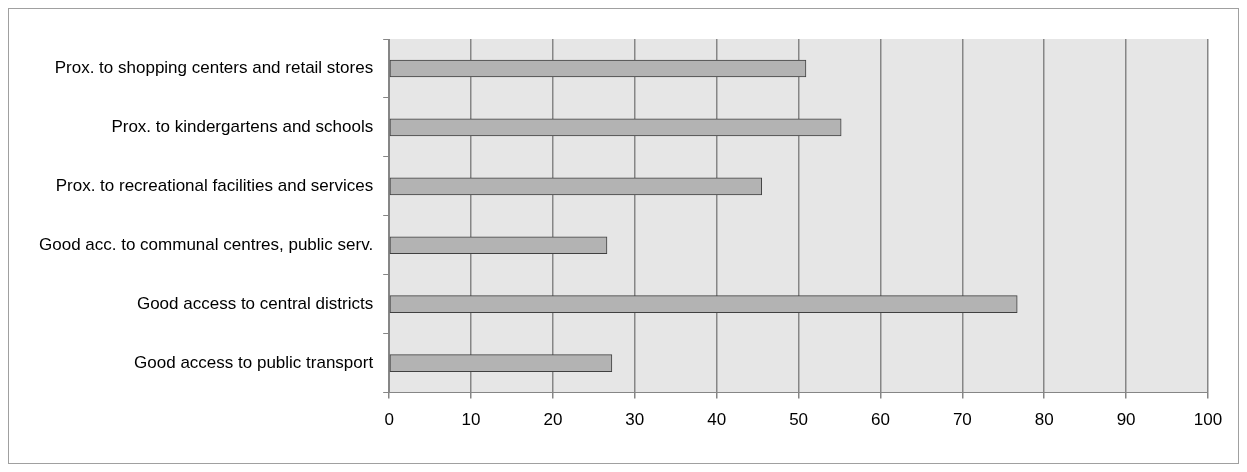  What do you see at coordinates (799, 420) in the screenshot?
I see `x-tick-label: 50` at bounding box center [799, 420].